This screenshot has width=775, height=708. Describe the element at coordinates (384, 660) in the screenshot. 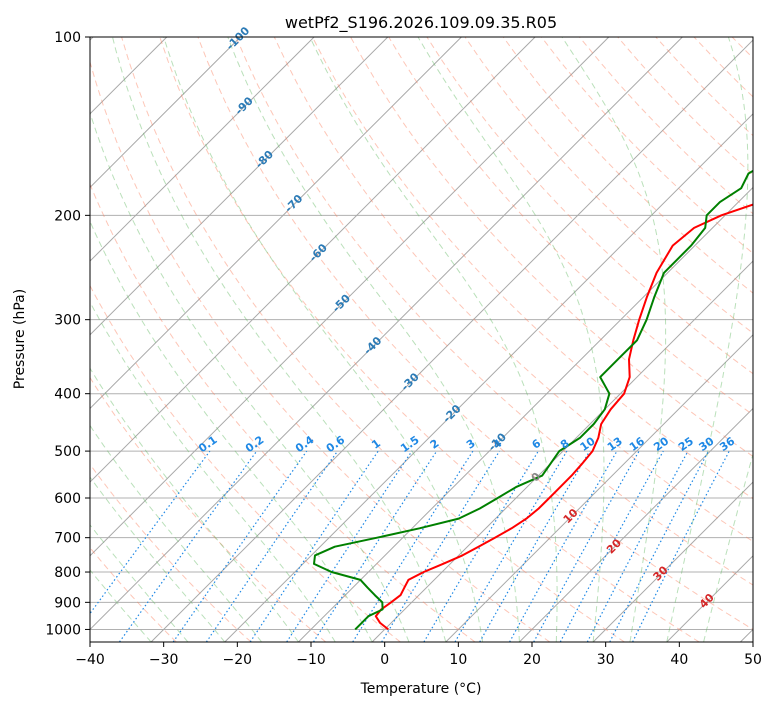

I see `x-tick-label: 0` at that location.